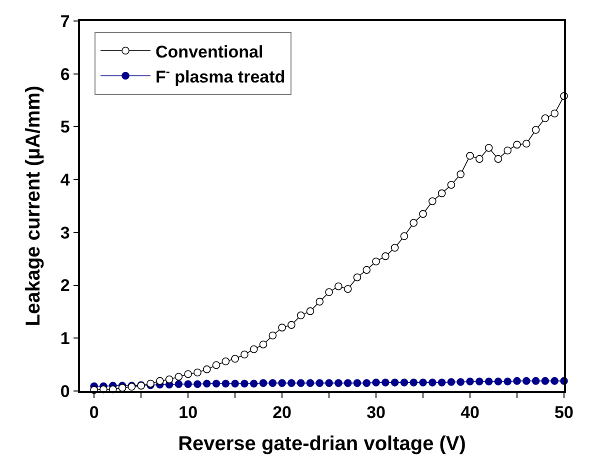 This screenshot has height=463, width=594. What do you see at coordinates (65, 232) in the screenshot?
I see `y-tick-label: 3` at bounding box center [65, 232].